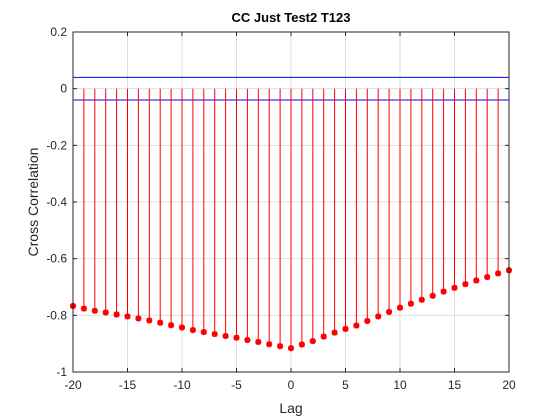 The height and width of the screenshot is (420, 560). Describe the element at coordinates (56, 145) in the screenshot. I see `y-tick-label: -0.2` at that location.